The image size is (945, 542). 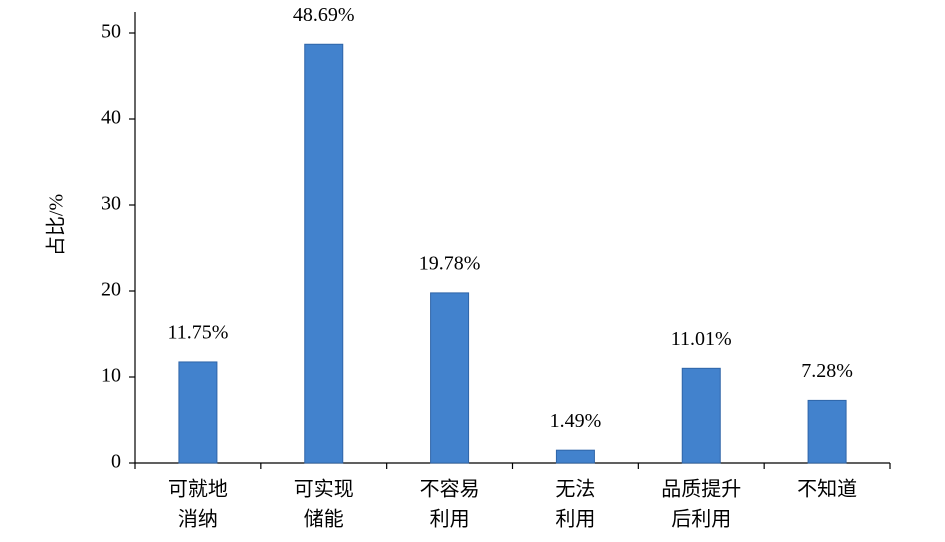 What do you see at coordinates (575, 489) in the screenshot?
I see `x-tick-label: 无法` at bounding box center [575, 489].